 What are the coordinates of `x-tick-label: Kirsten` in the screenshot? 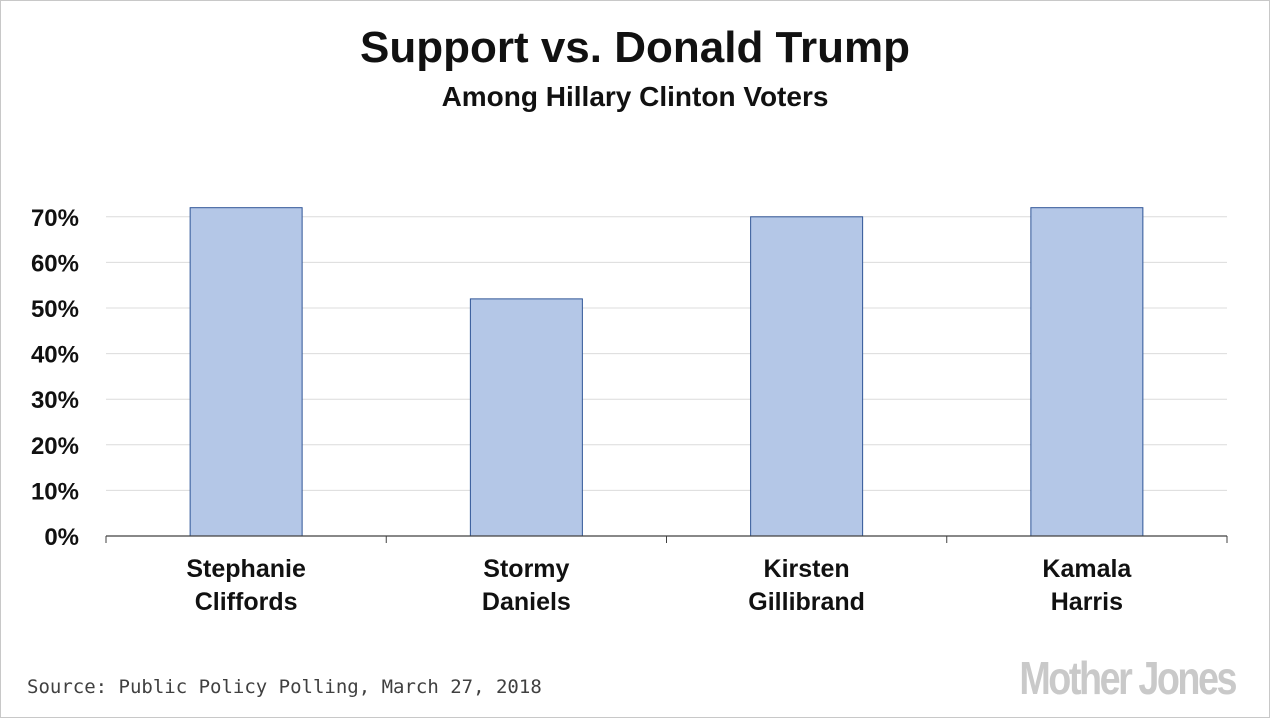 It's located at (807, 569).